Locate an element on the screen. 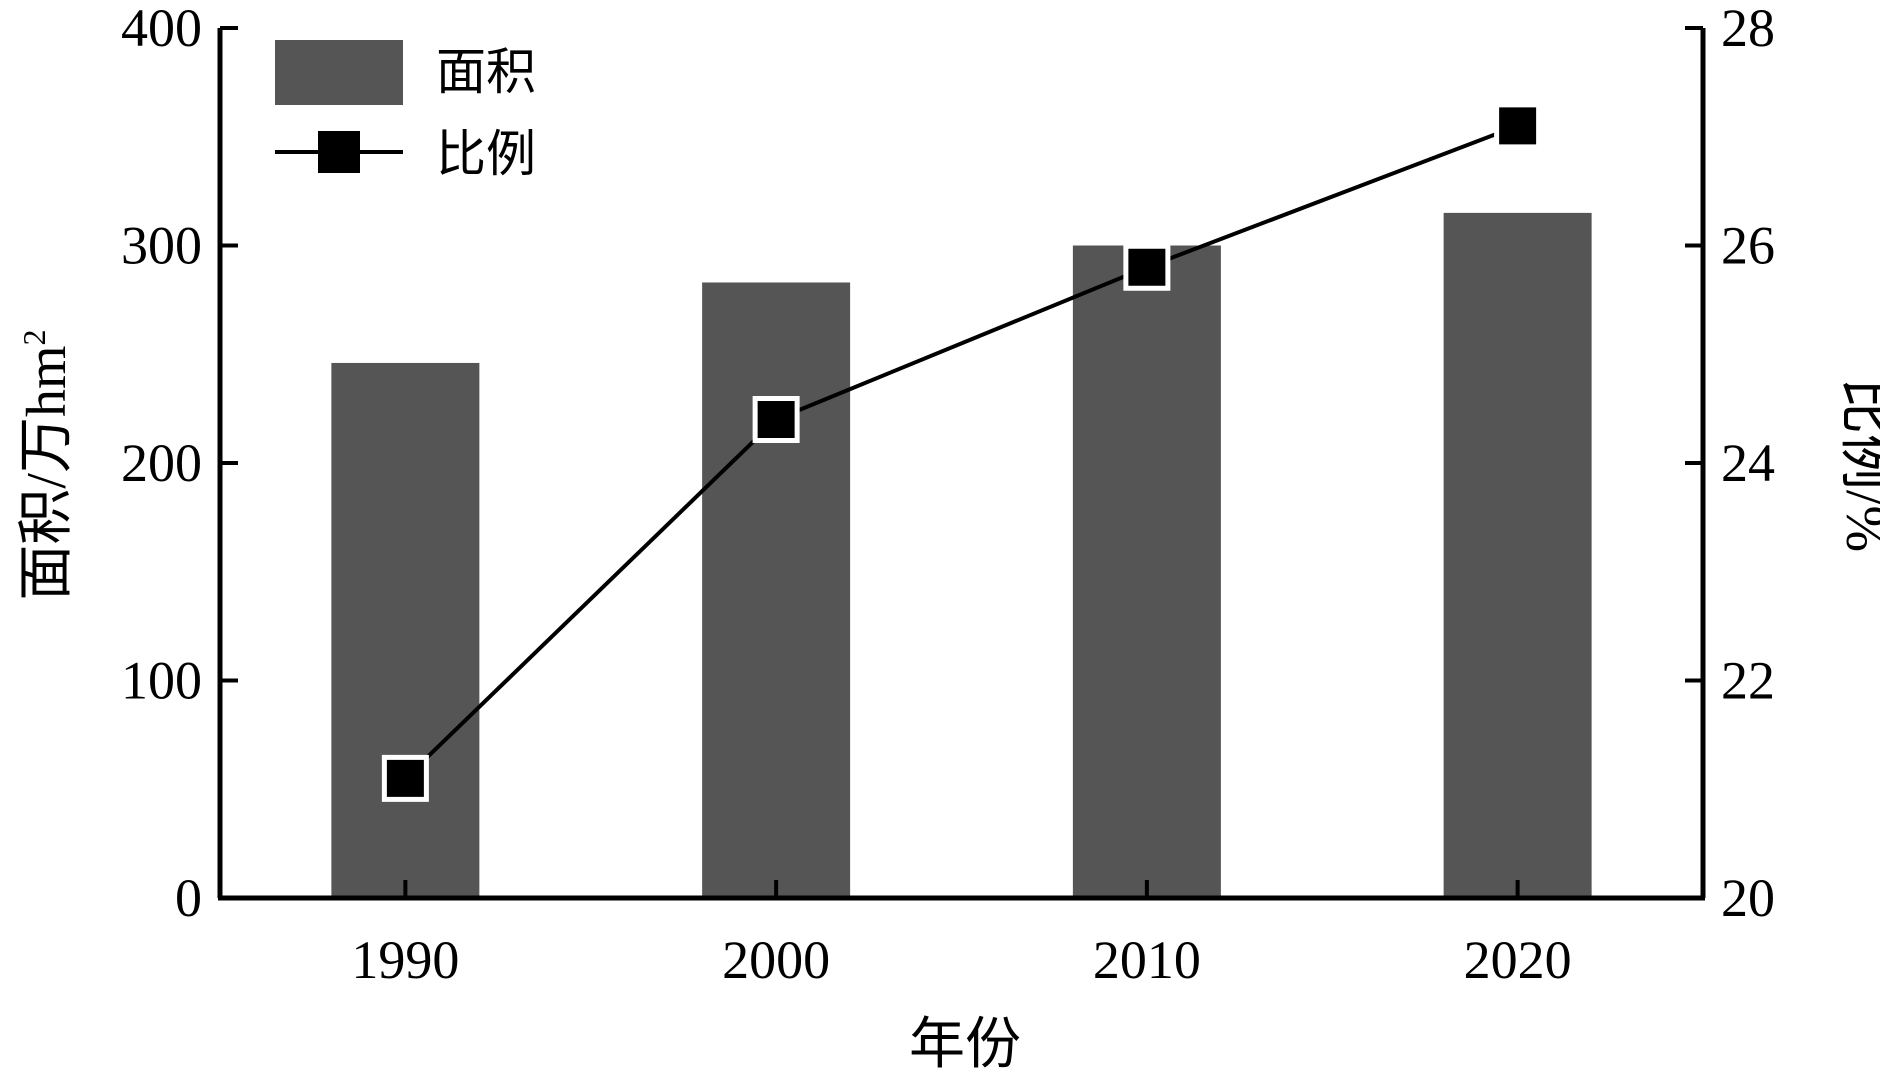 The image size is (1880, 1086). x-tick-label: 2000 is located at coordinates (776, 960).